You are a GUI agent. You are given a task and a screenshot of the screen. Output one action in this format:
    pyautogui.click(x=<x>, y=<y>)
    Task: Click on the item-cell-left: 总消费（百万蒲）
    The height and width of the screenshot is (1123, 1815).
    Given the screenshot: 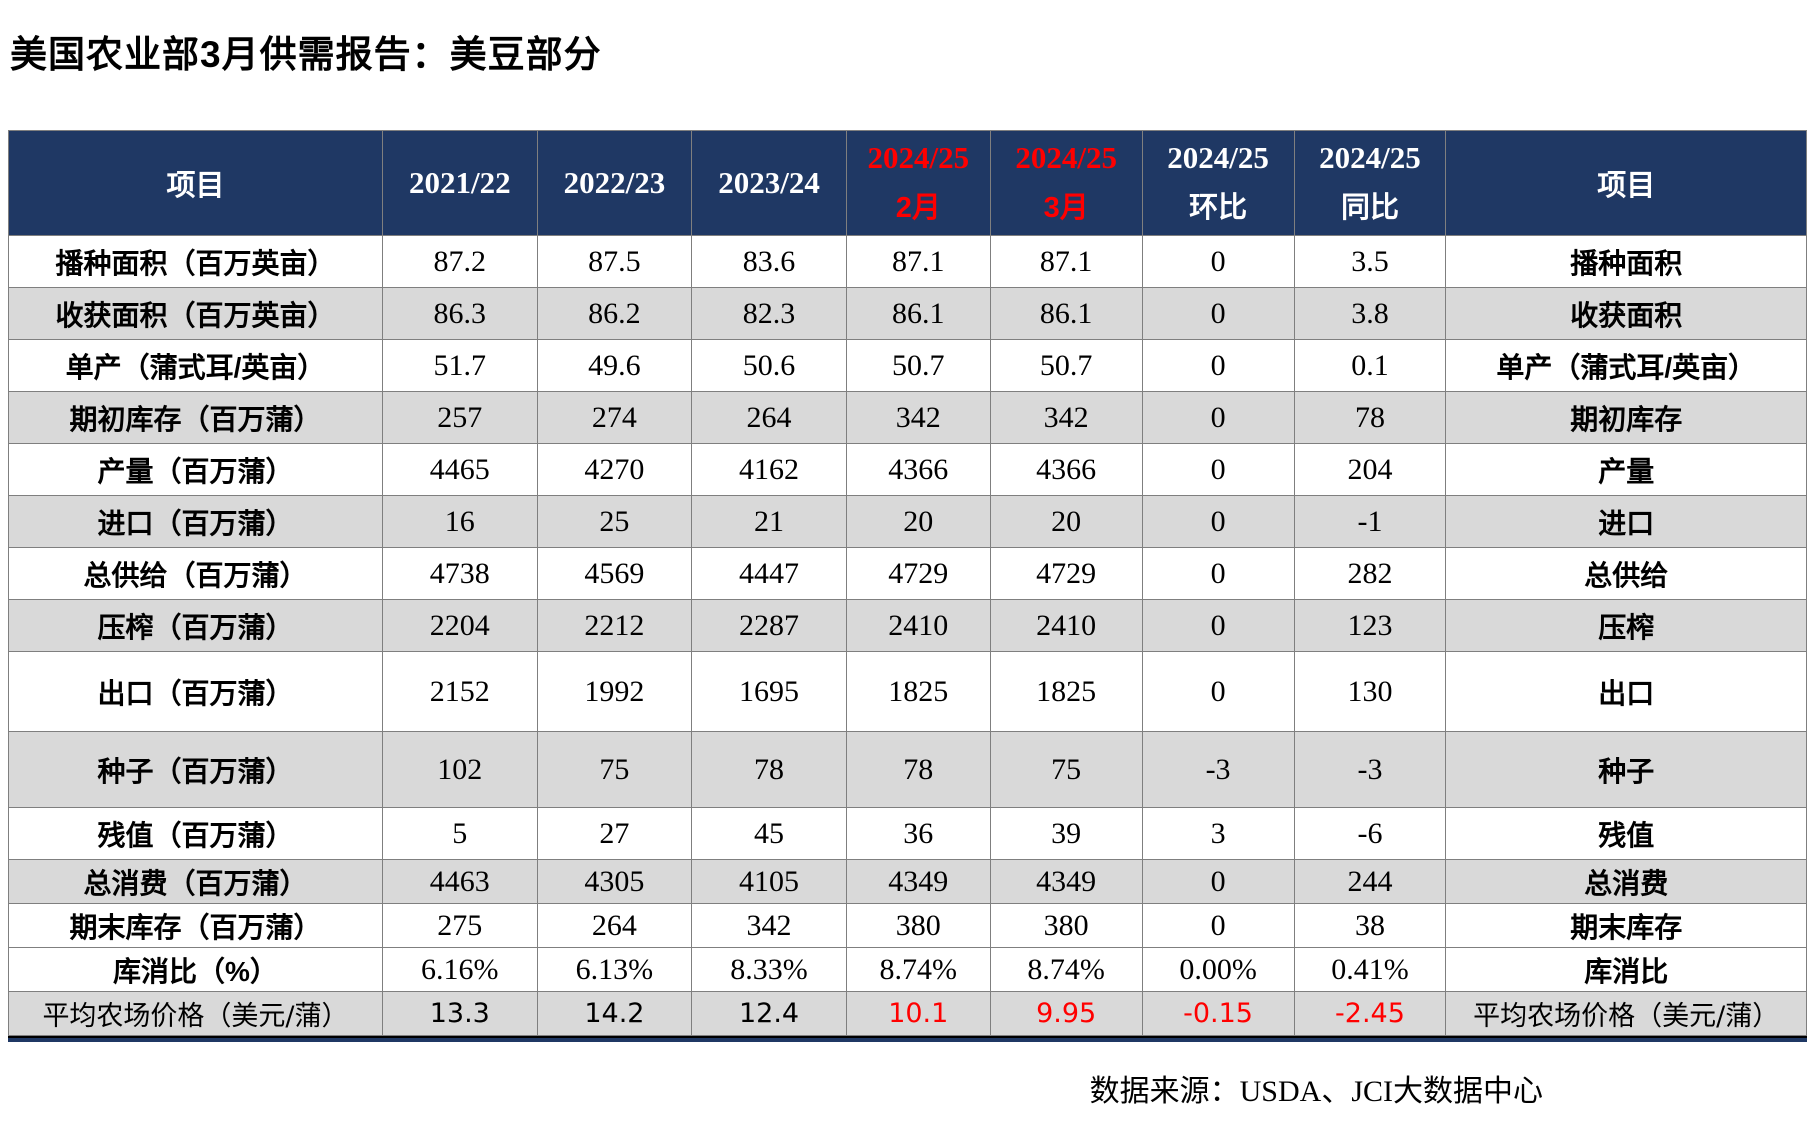 What is the action you would take?
    pyautogui.click(x=195, y=881)
    